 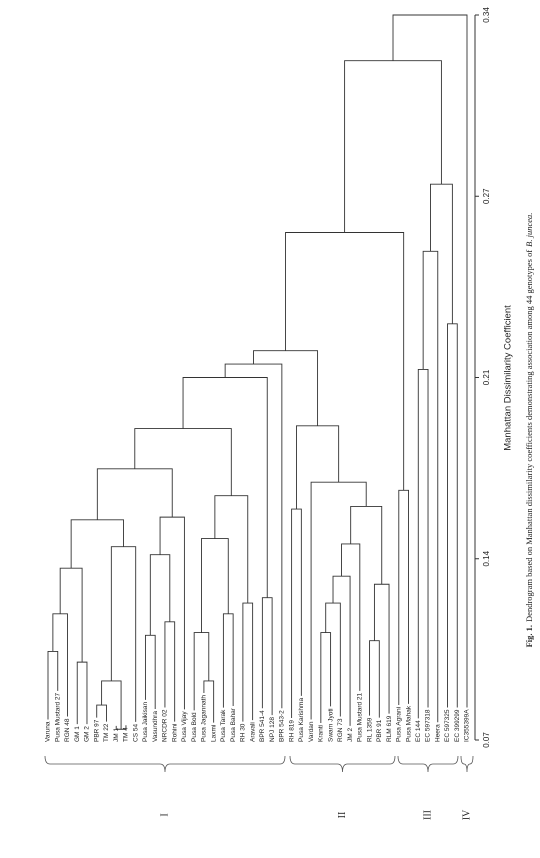 What do you see at coordinates (418, 731) in the screenshot?
I see `leaf-label: EC 144` at bounding box center [418, 731].